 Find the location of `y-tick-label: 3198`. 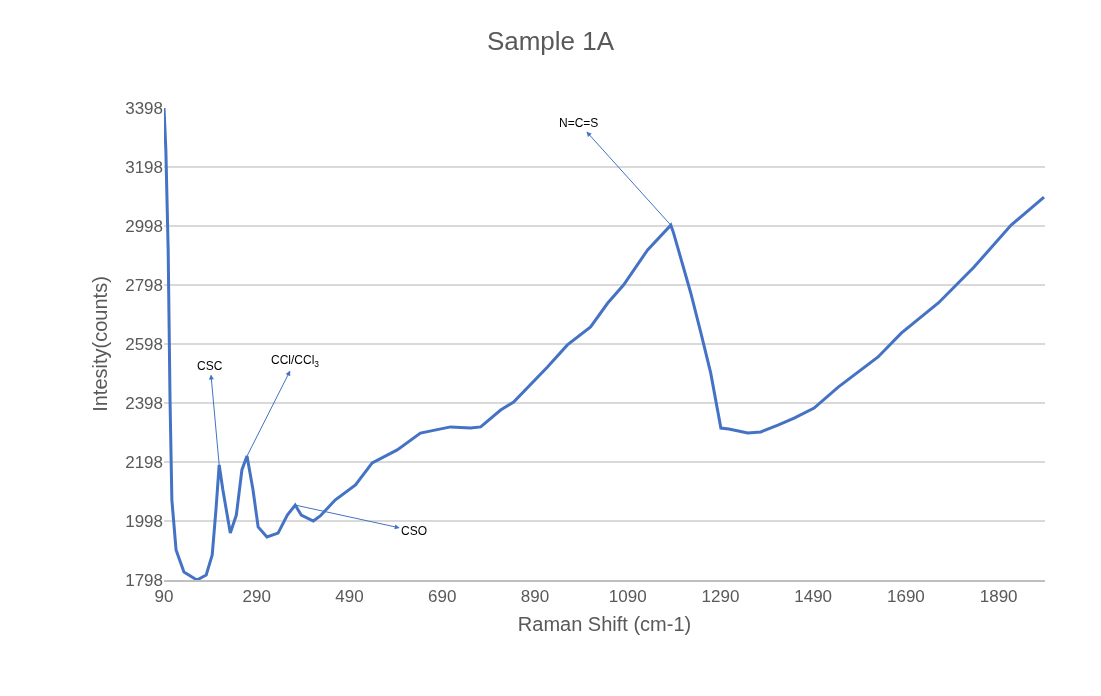

y-tick-label: 3198 is located at coordinates (144, 167).